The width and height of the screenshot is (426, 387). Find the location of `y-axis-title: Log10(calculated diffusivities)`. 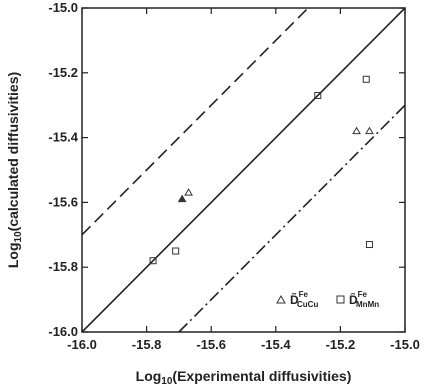

y-axis-title: Log10(calculated diffusivities) is located at coordinates (14, 170).